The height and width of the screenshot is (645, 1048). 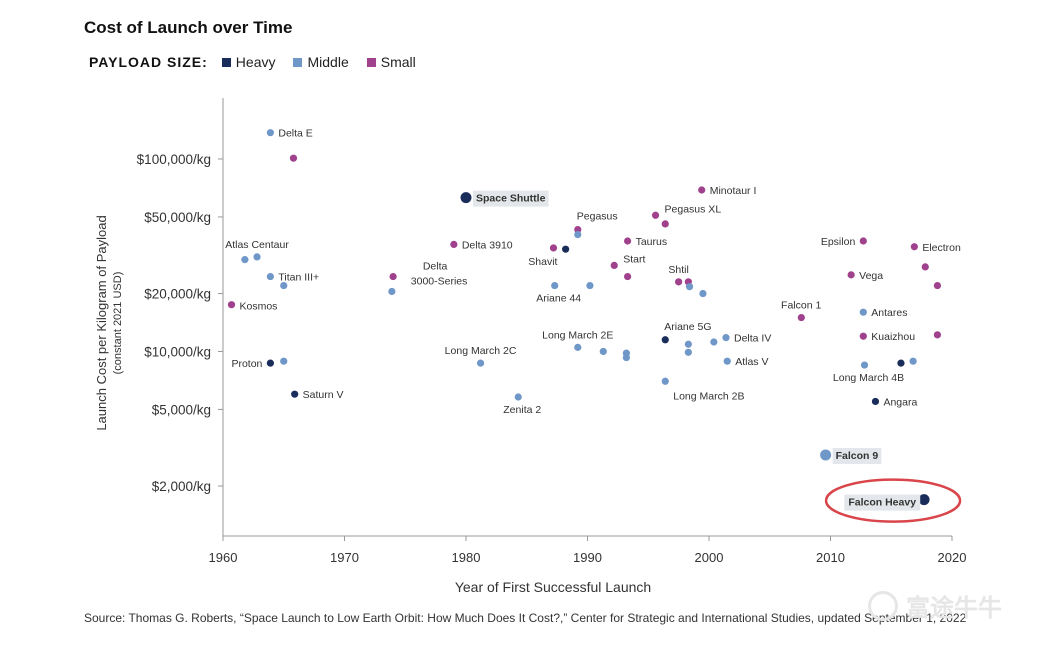 I want to click on point-label: Ariane 44, so click(x=558, y=299).